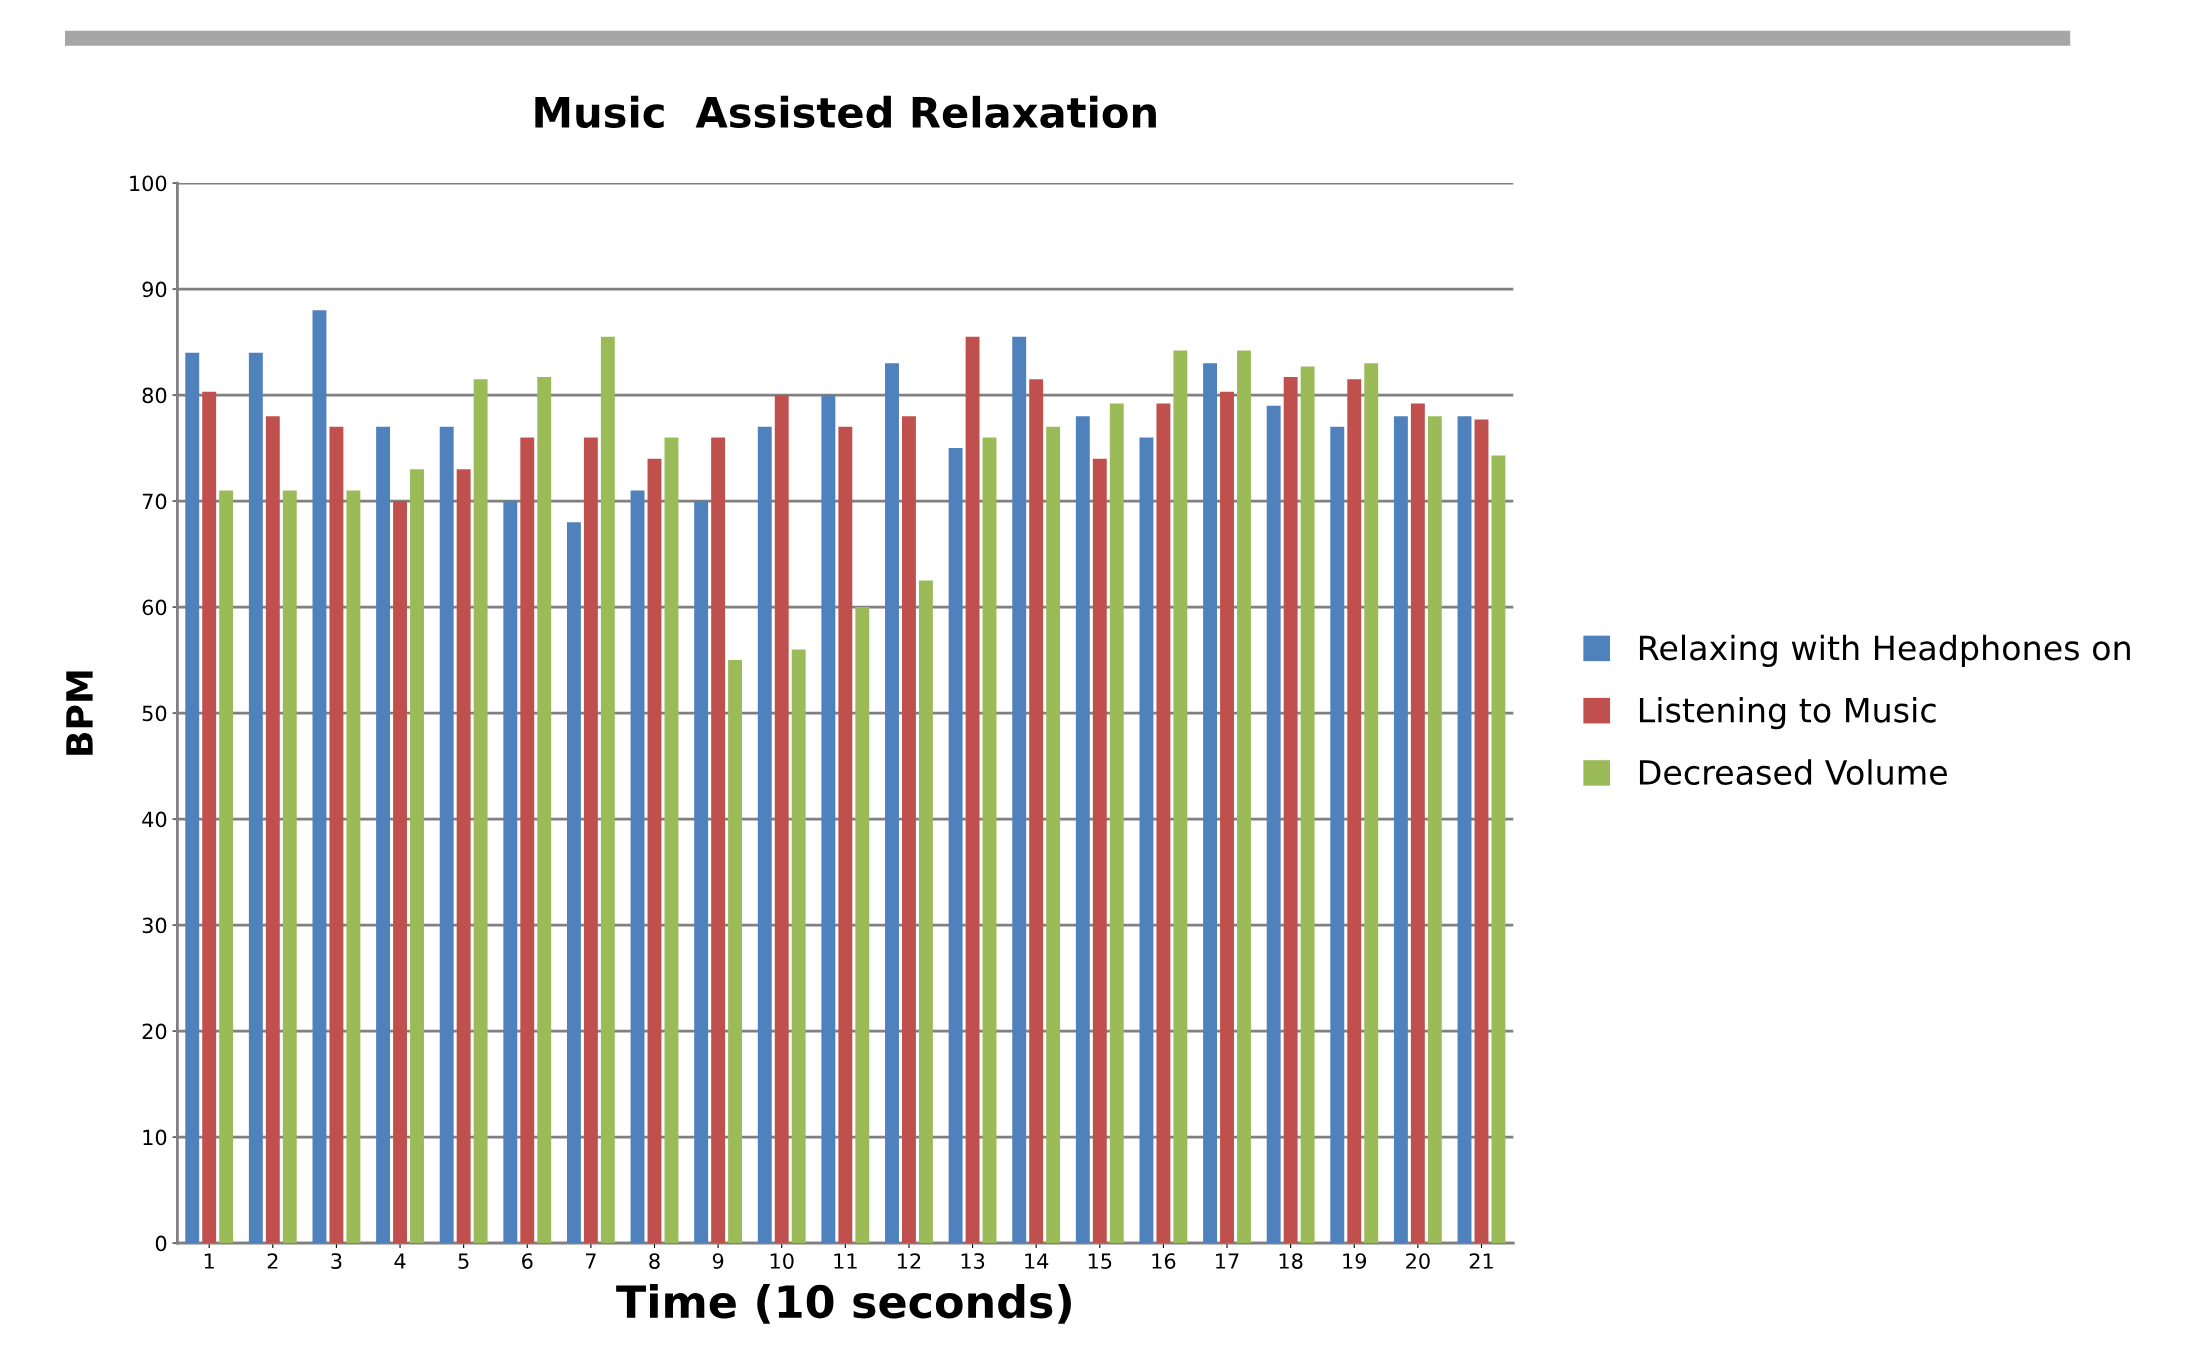  I want to click on y-tick-label: 50, so click(154, 713).